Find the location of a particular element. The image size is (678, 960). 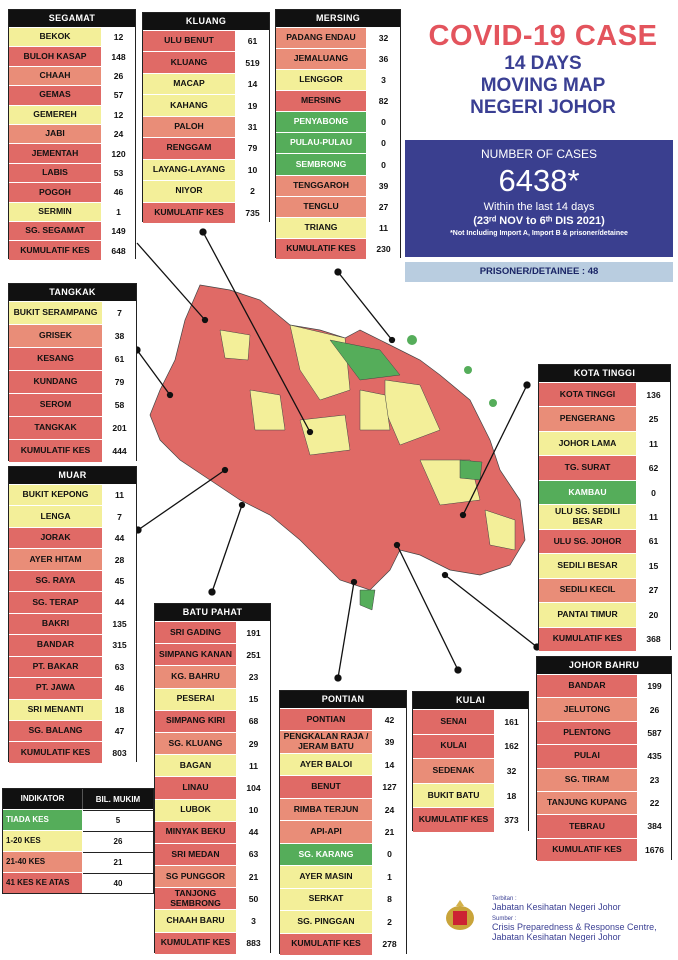

table-row: PT. BAKAR 63 is located at coordinates (72, 666).